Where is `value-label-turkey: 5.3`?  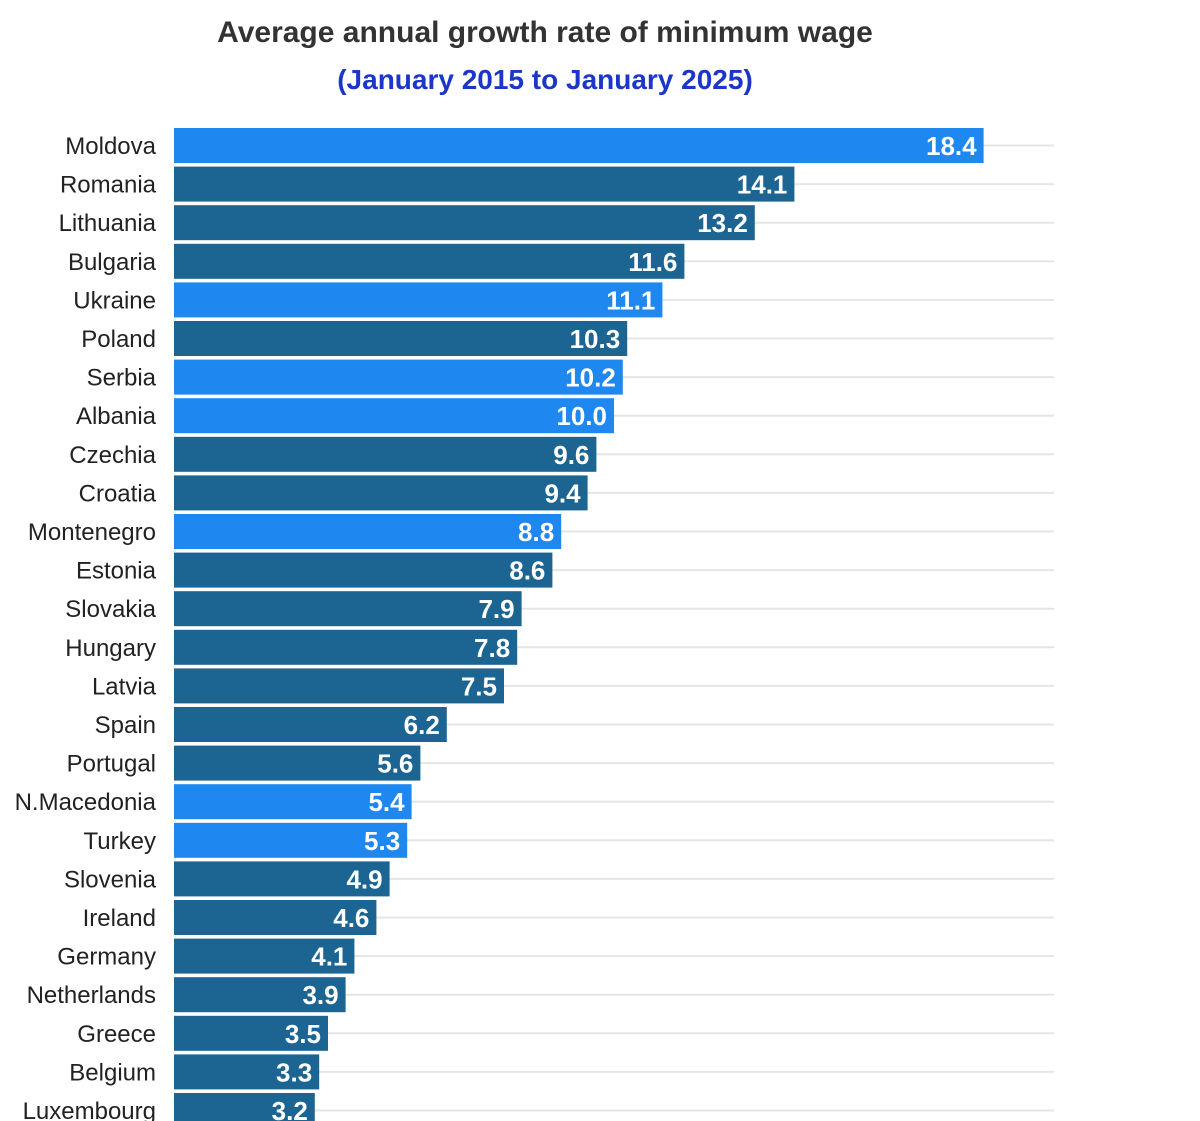
value-label-turkey: 5.3 is located at coordinates (382, 841).